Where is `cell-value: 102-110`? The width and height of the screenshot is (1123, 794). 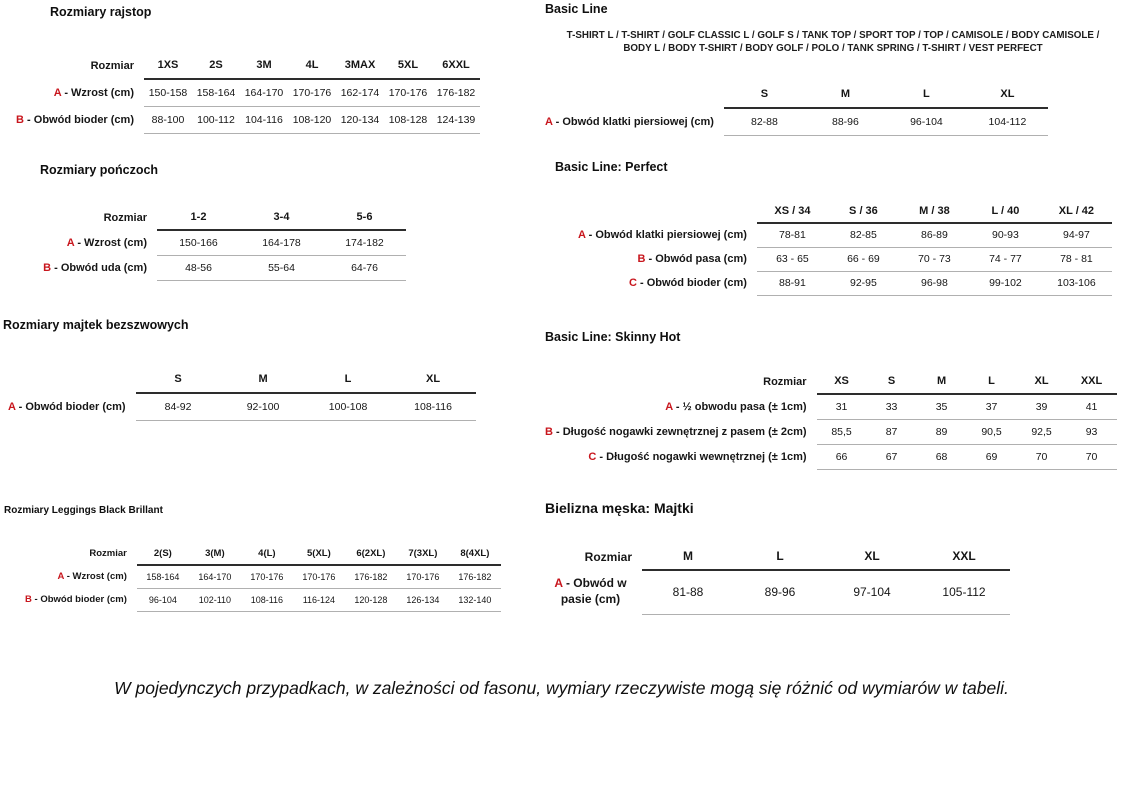 cell-value: 102-110 is located at coordinates (214, 600).